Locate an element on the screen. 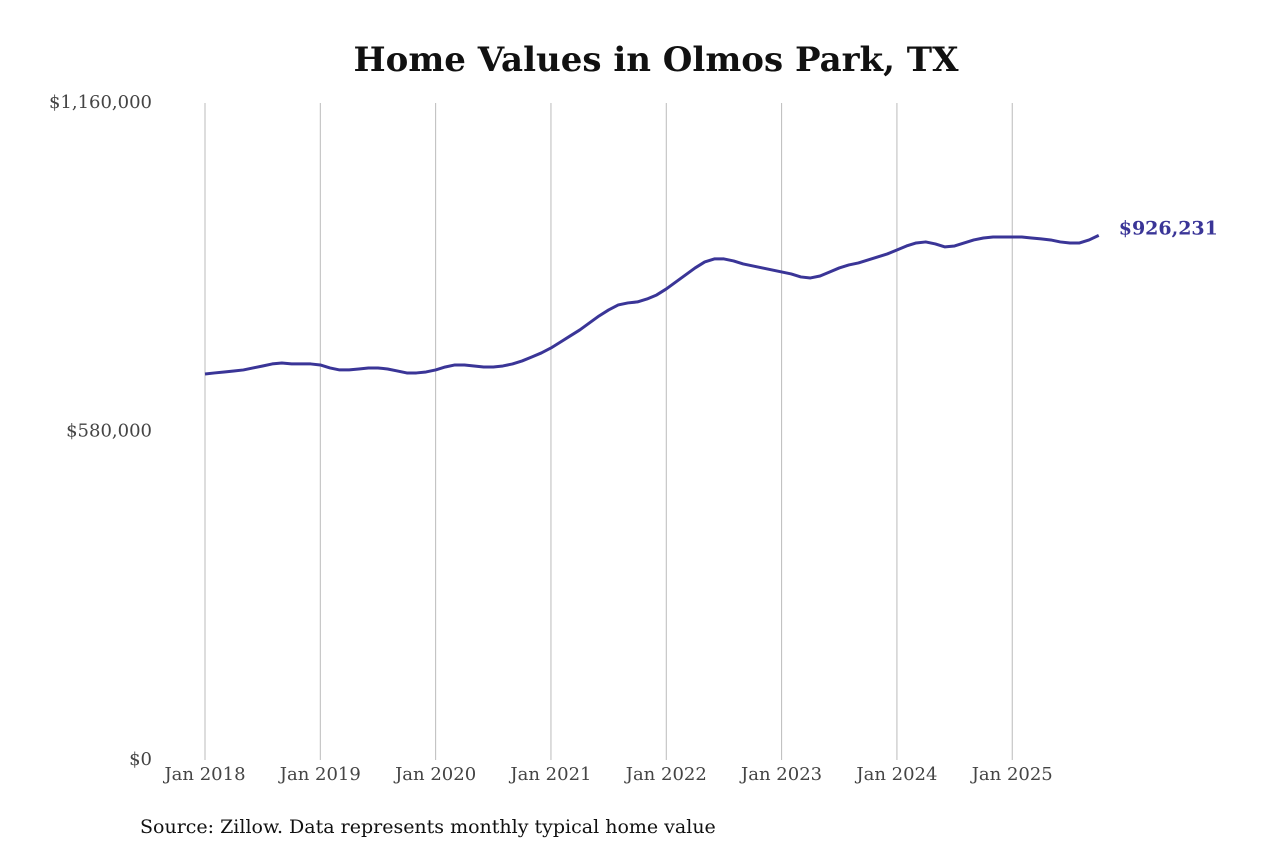 This screenshot has height=853, width=1280. value-label: $926,231 is located at coordinates (1168, 228).